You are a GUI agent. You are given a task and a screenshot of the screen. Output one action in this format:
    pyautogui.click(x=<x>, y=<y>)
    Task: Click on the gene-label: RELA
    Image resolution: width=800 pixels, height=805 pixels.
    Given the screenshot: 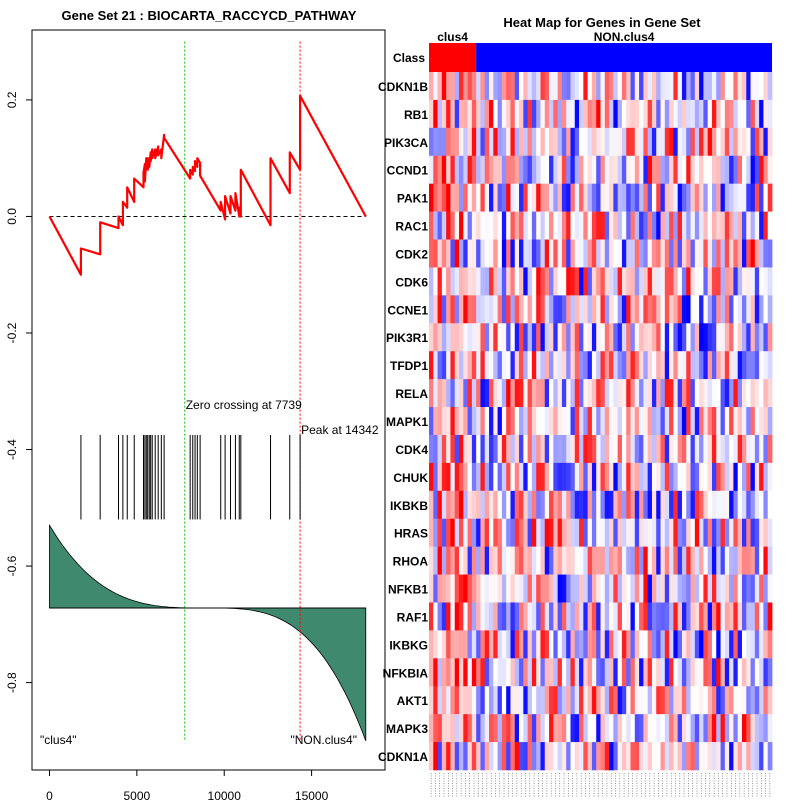 What is the action you would take?
    pyautogui.click(x=411, y=394)
    